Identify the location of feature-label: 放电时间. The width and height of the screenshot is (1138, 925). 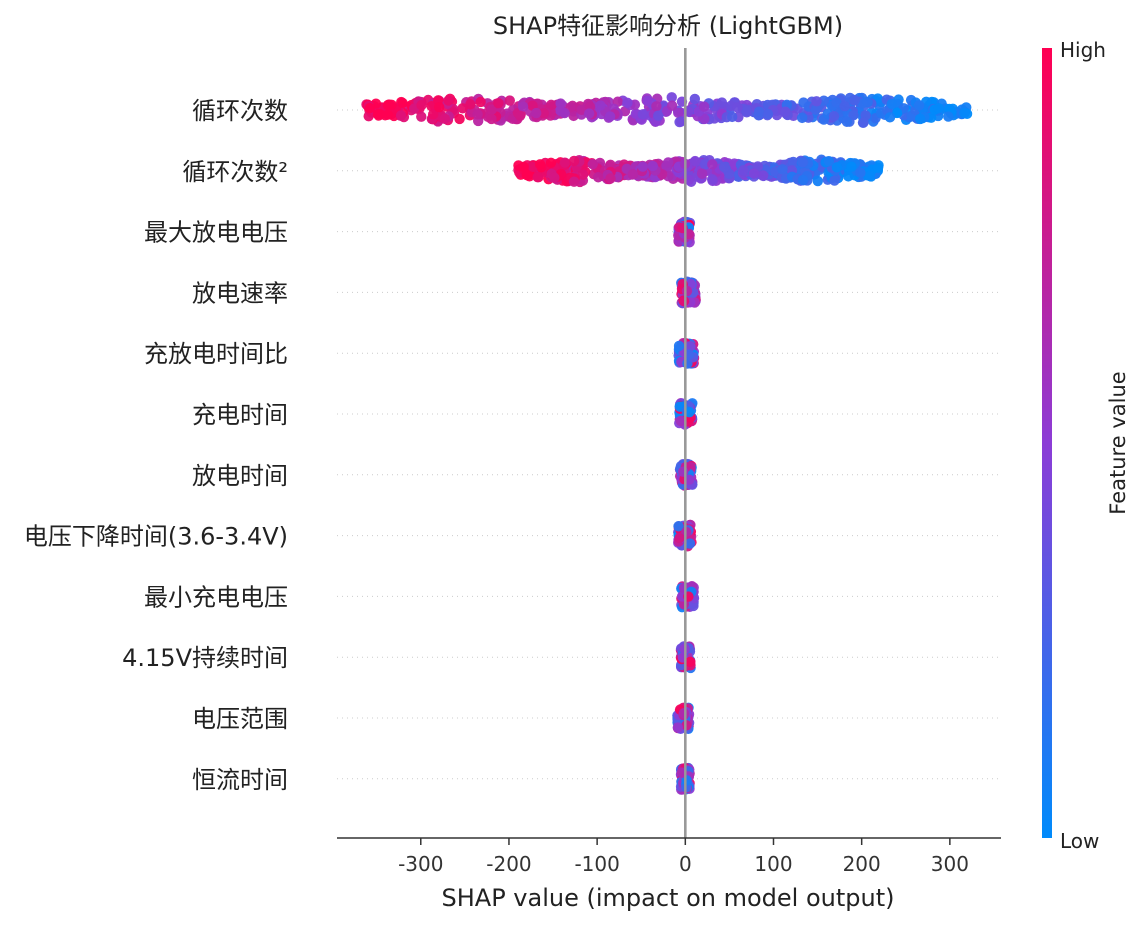
(240, 476).